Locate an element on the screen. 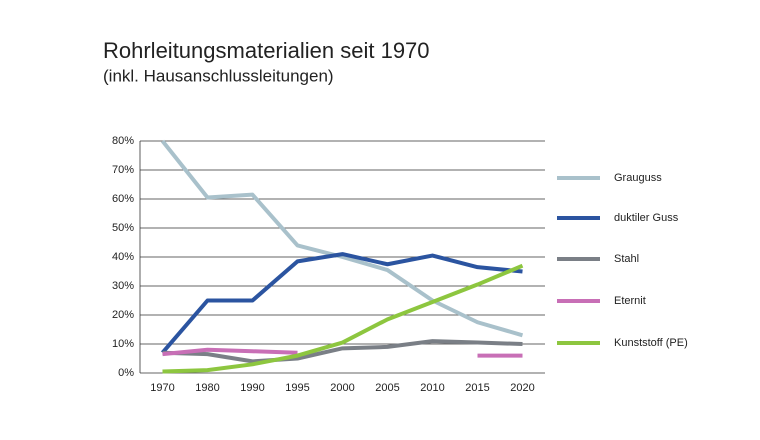  x-tick-label: 2015 is located at coordinates (477, 388).